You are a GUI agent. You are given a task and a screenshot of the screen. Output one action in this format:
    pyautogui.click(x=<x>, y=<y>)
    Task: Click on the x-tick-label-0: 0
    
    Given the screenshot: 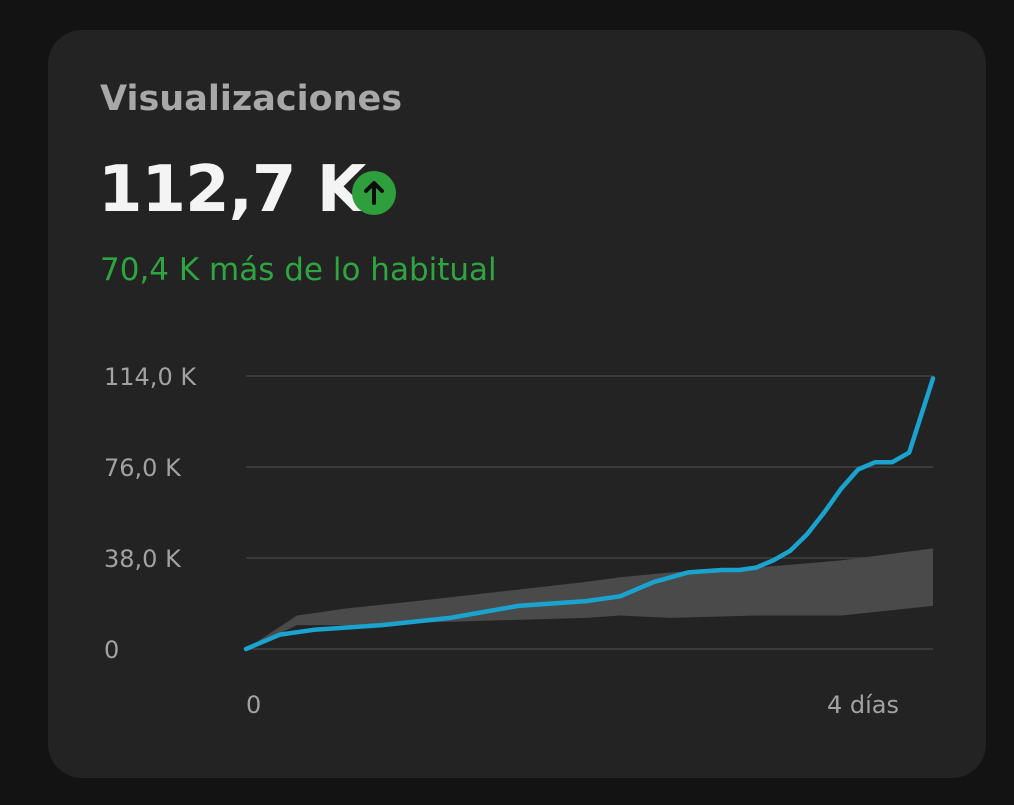 What is the action you would take?
    pyautogui.click(x=253, y=705)
    